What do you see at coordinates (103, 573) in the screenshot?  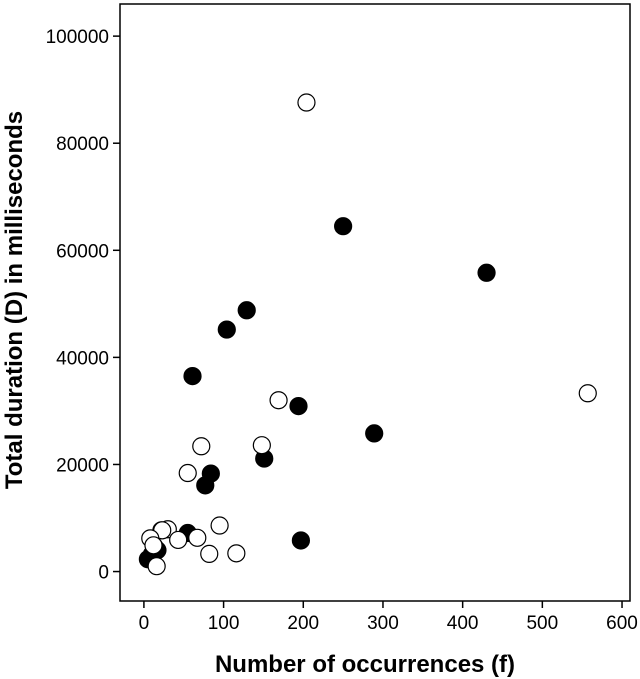 I see `y-tick-label: 0` at bounding box center [103, 573].